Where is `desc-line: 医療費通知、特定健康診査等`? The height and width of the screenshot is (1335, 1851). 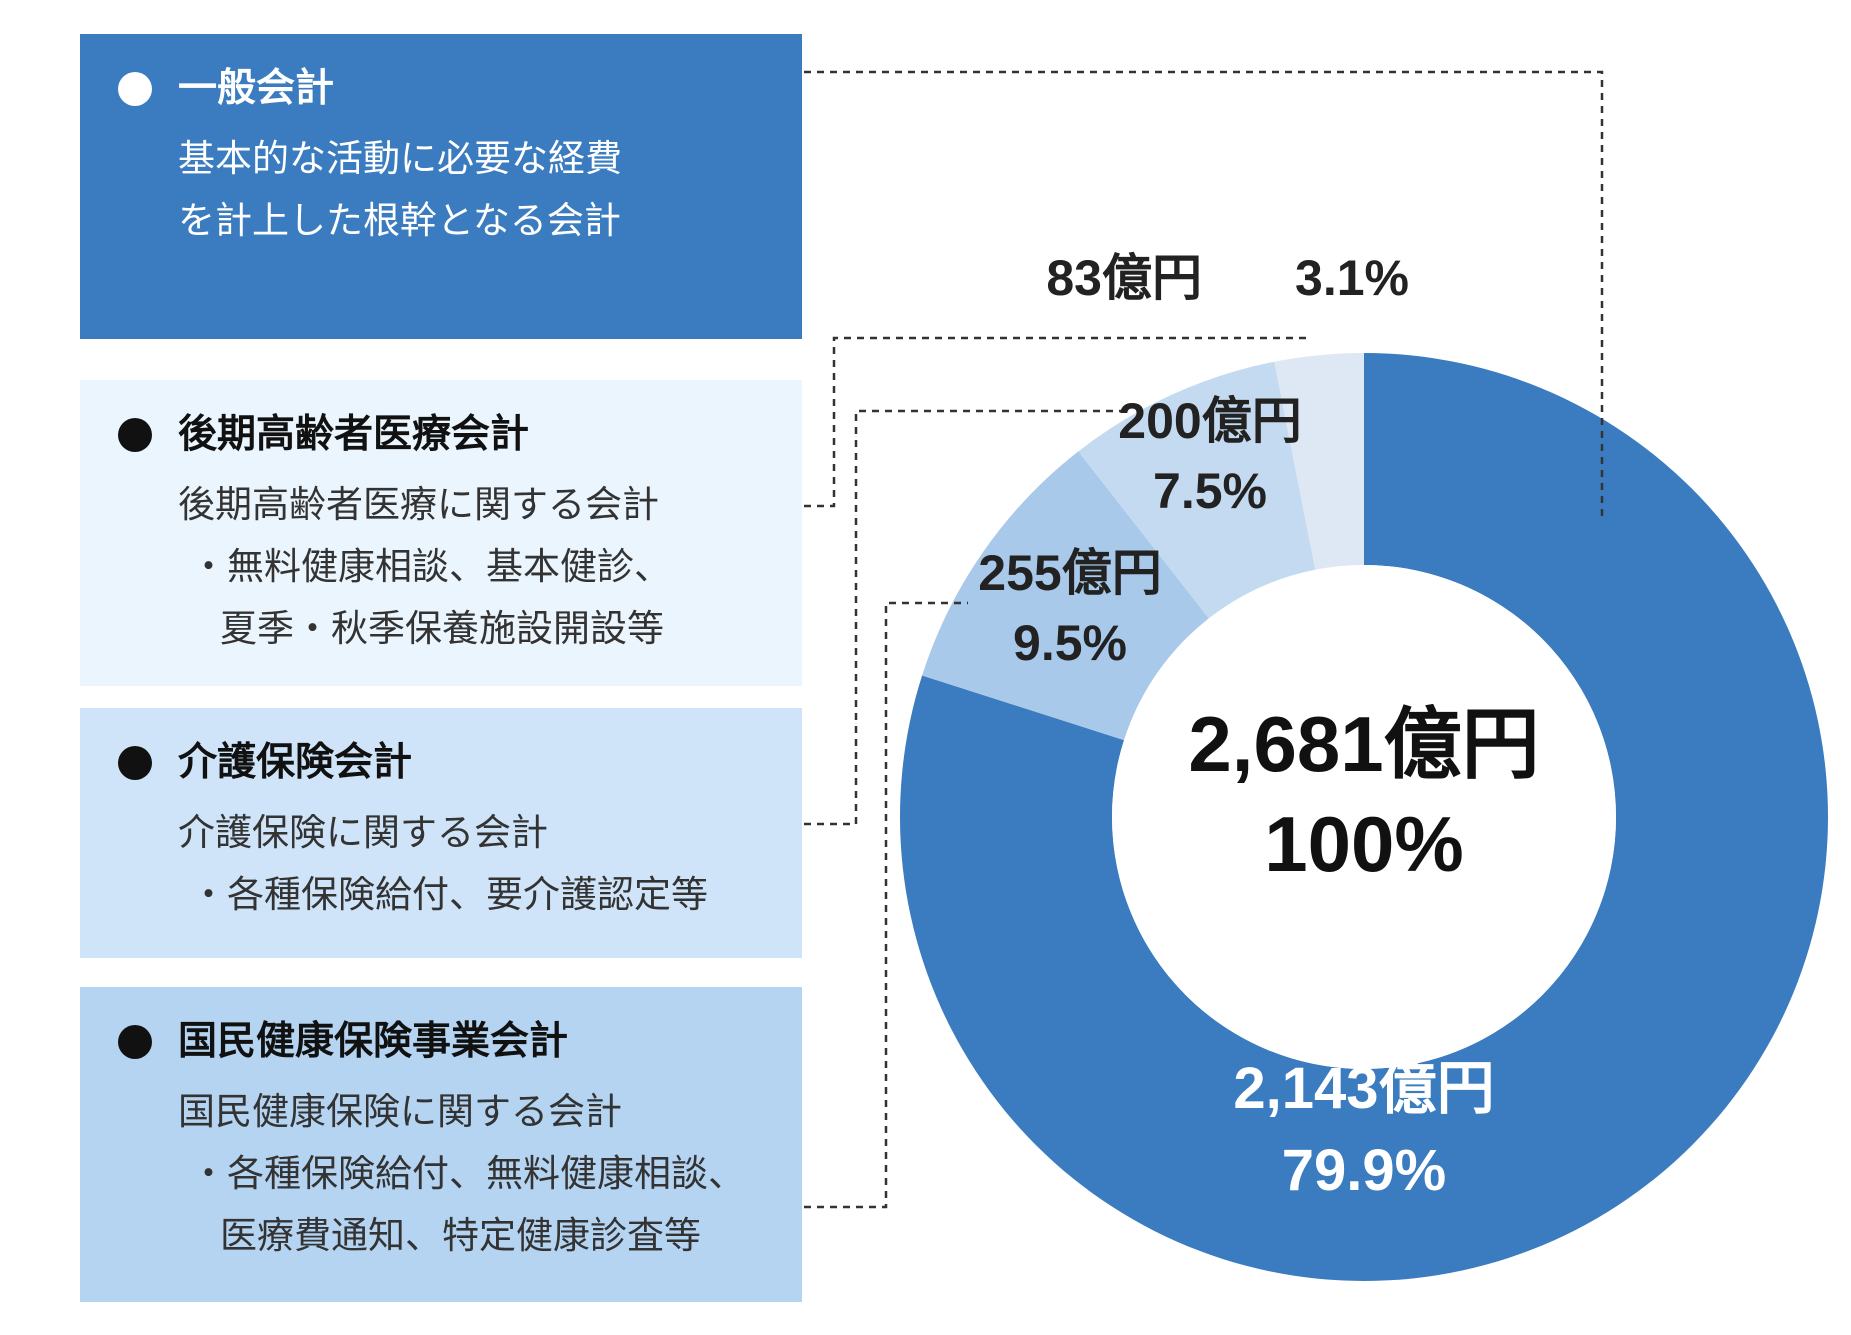
desc-line: 医療費通知、特定健康診査等 is located at coordinates (460, 1235).